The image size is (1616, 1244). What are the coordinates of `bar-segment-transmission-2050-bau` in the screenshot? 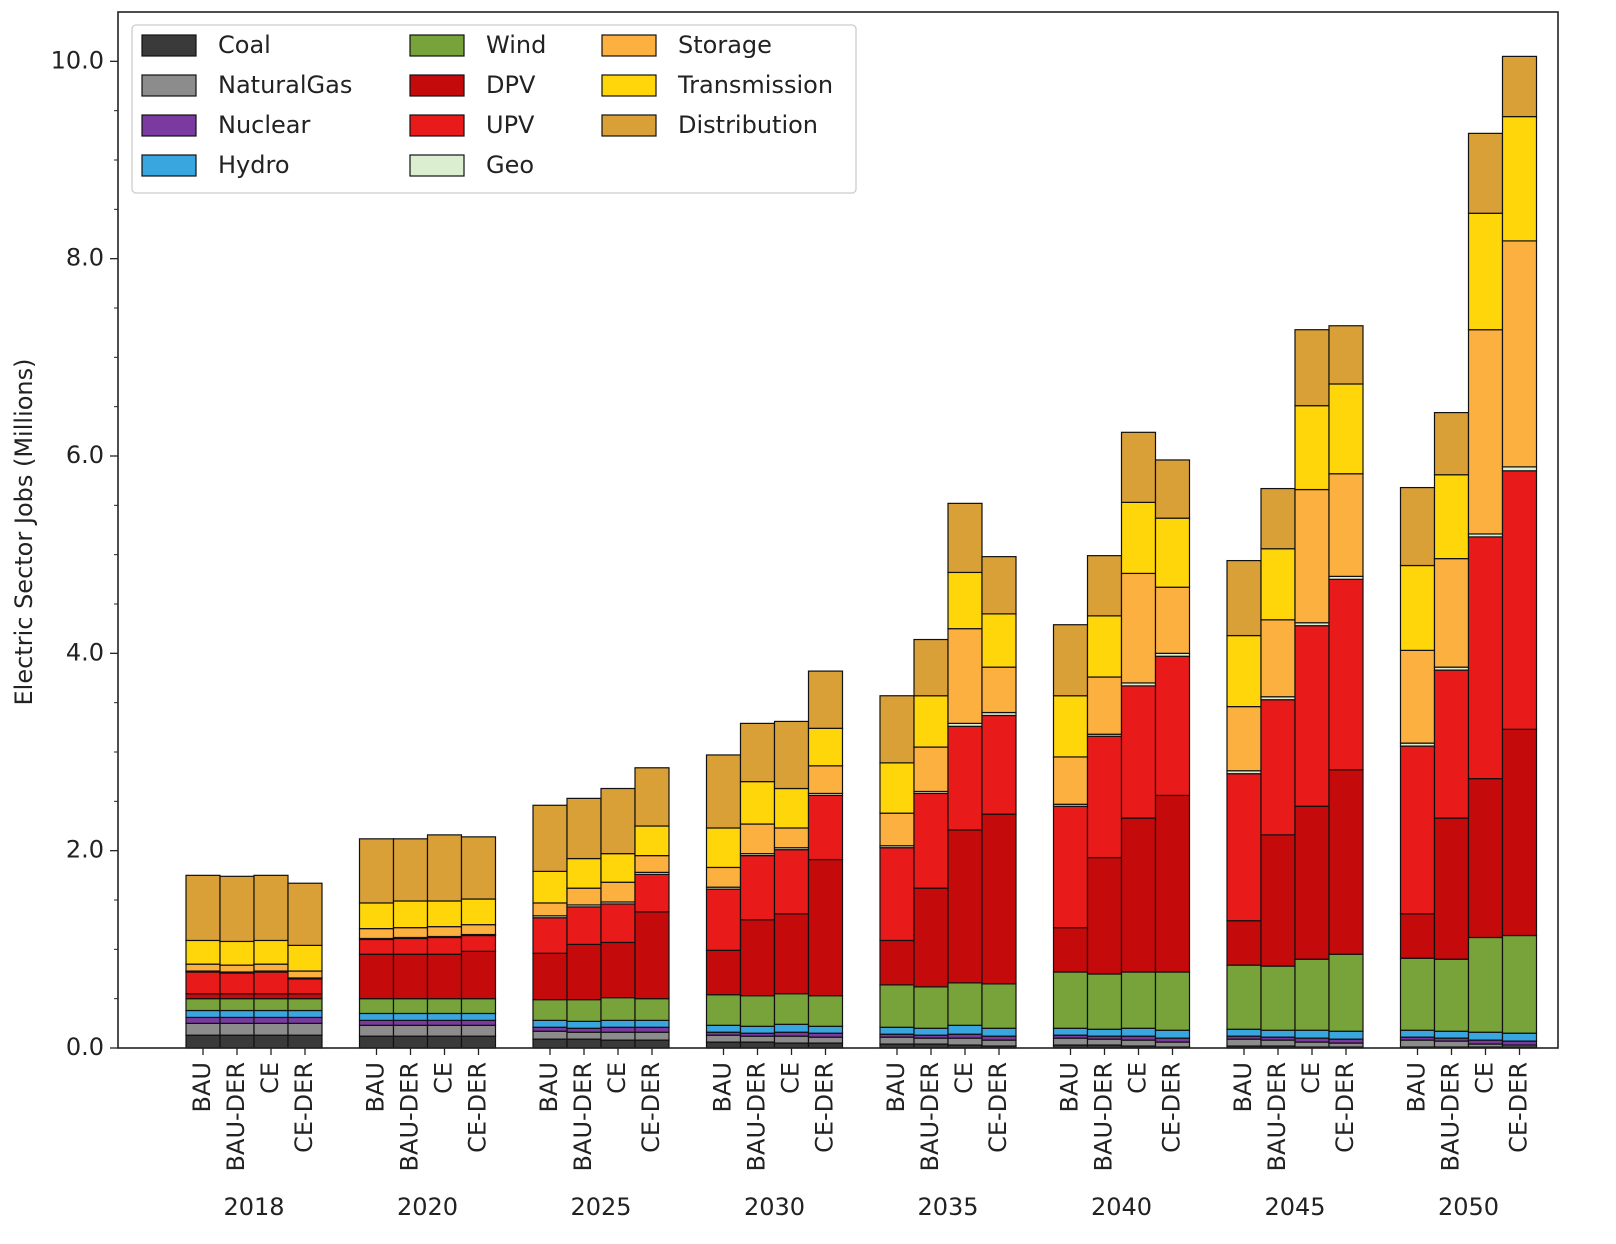 It's located at (1417, 607).